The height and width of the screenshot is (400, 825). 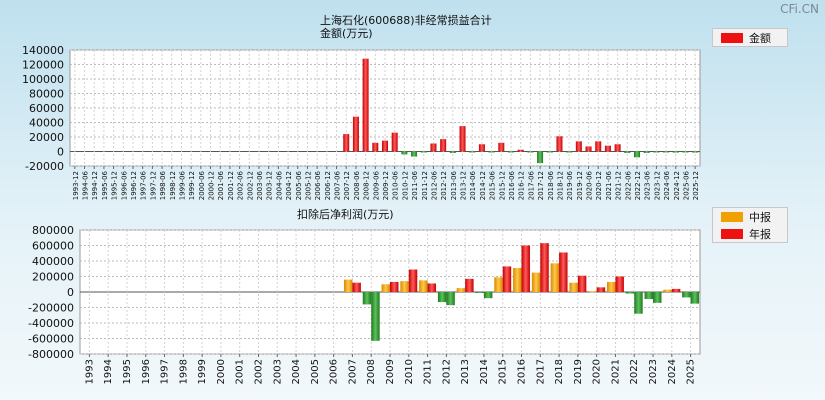 I want to click on x-tick-label: 2004-06, so click(x=279, y=185).